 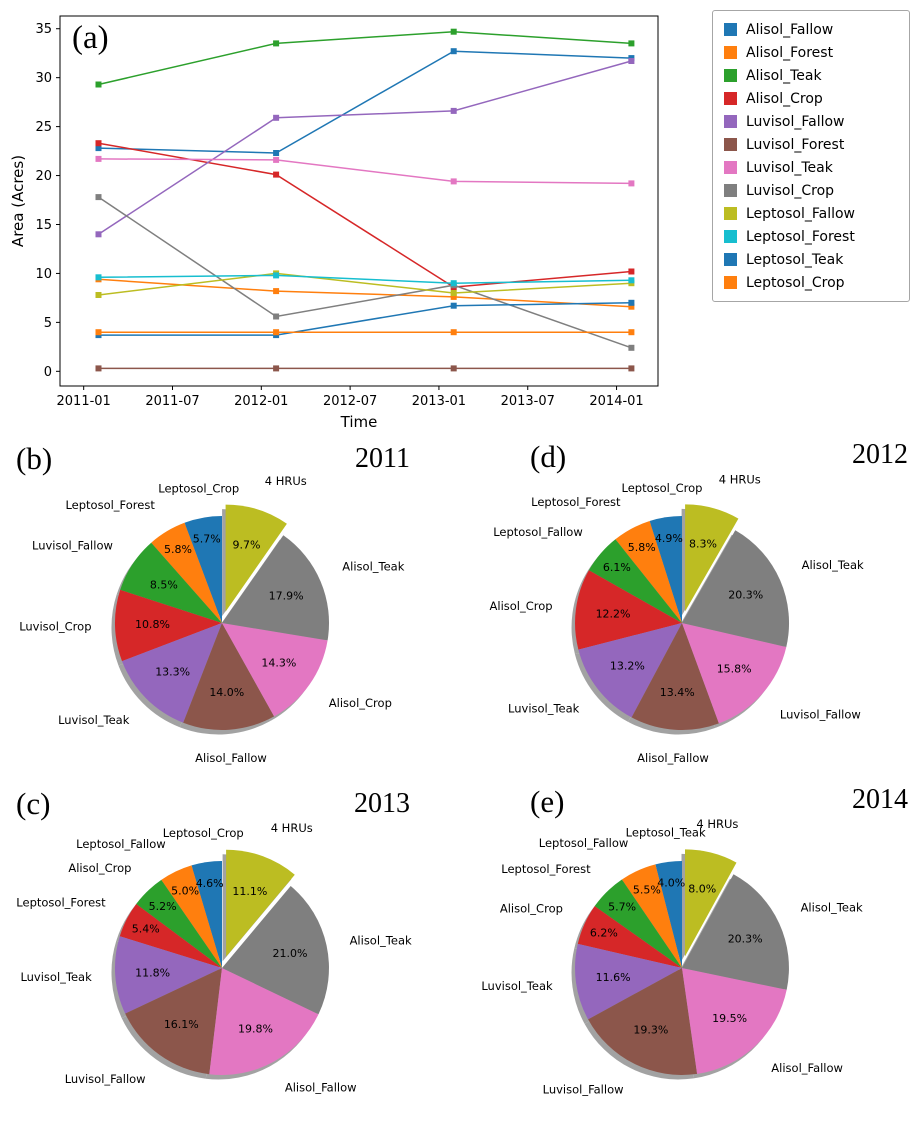 I want to click on pie-percent-label: 8.5%, so click(x=164, y=584).